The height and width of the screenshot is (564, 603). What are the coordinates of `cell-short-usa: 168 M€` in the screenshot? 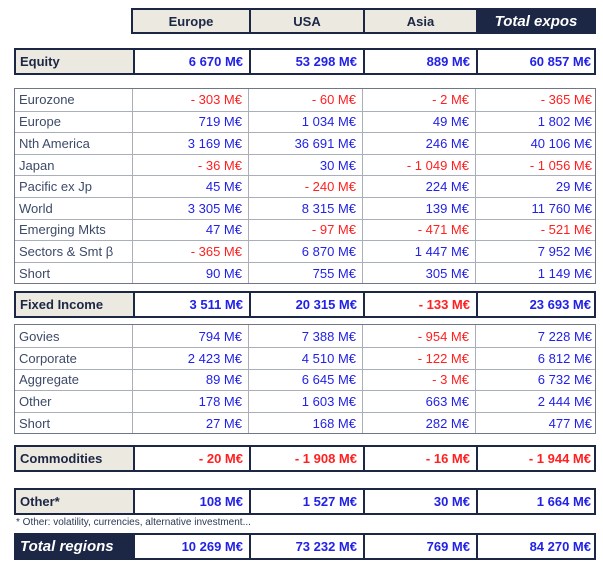 It's located at (305, 423).